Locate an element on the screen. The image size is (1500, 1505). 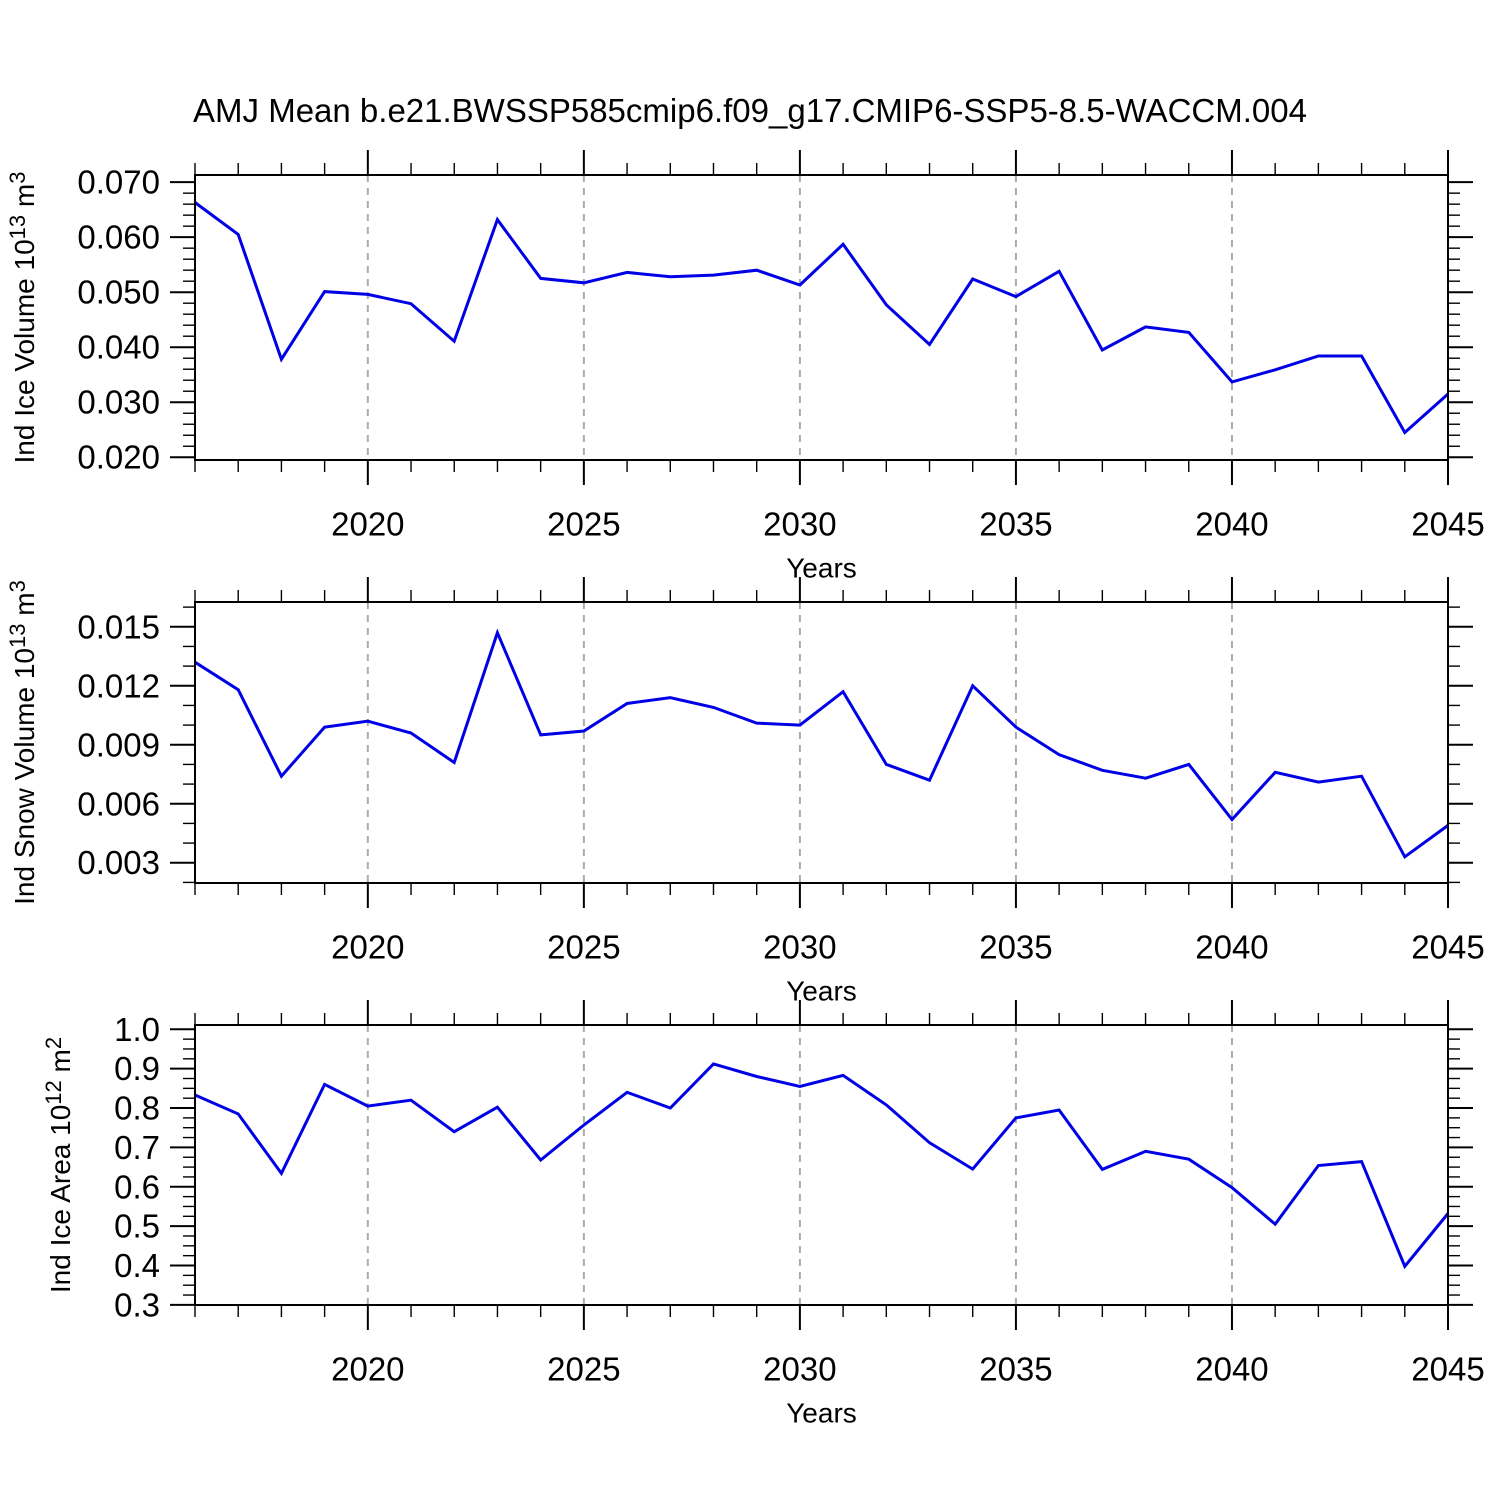
data-line-snow-volume is located at coordinates (821, 744).